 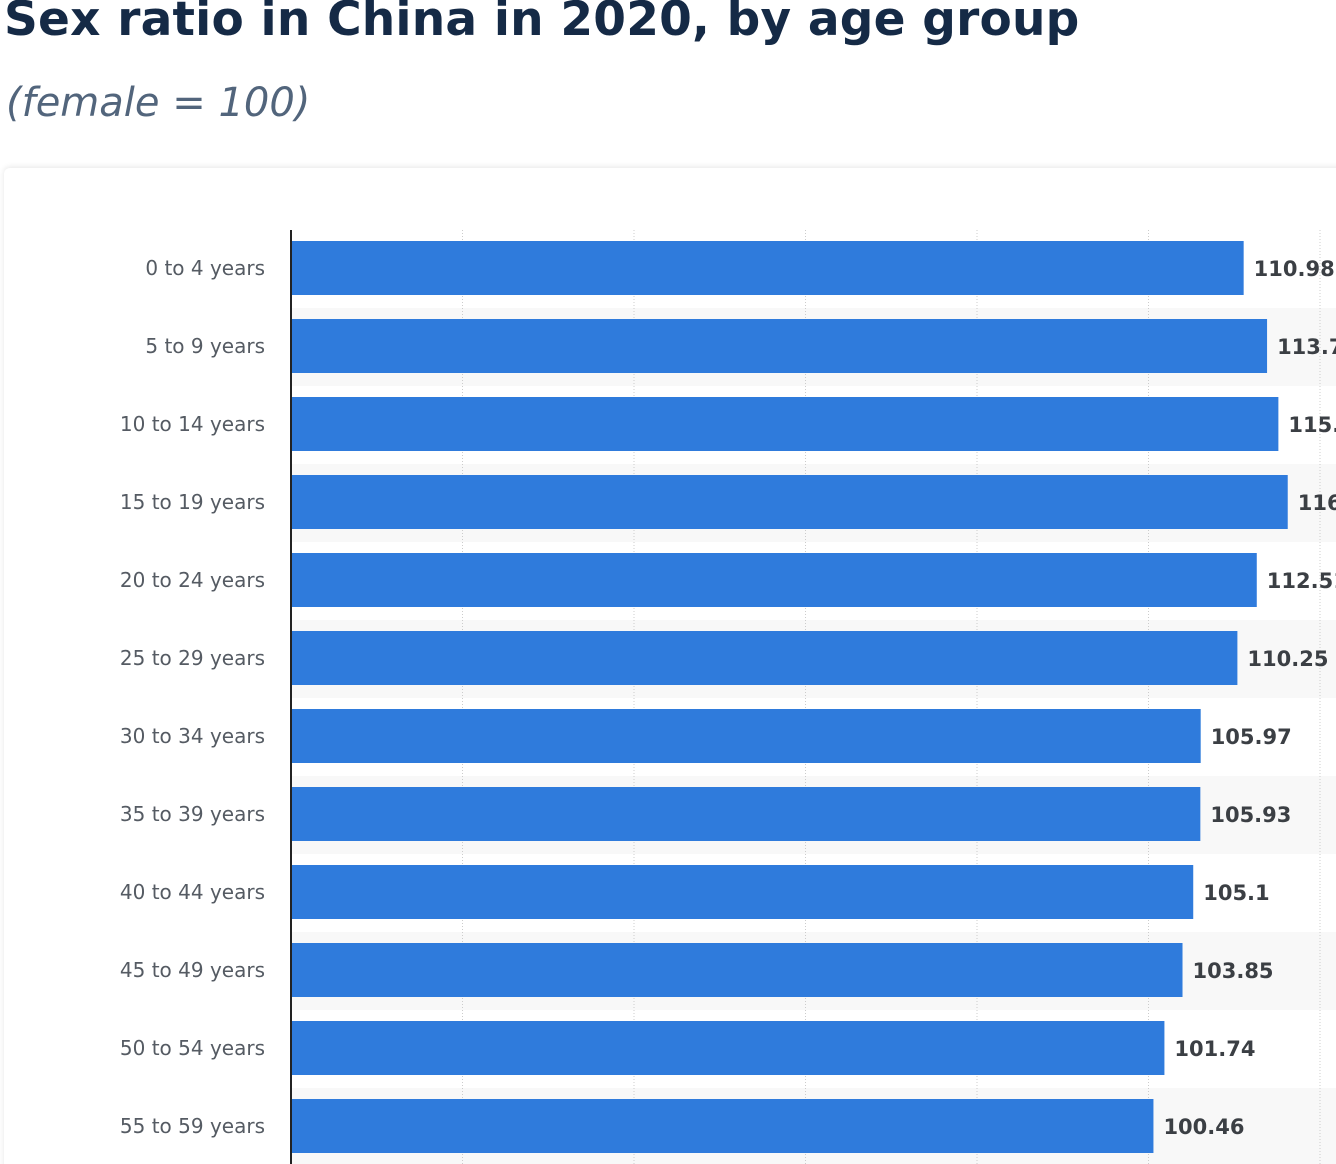 I want to click on category-label: 5 to 9 years, so click(x=205, y=346).